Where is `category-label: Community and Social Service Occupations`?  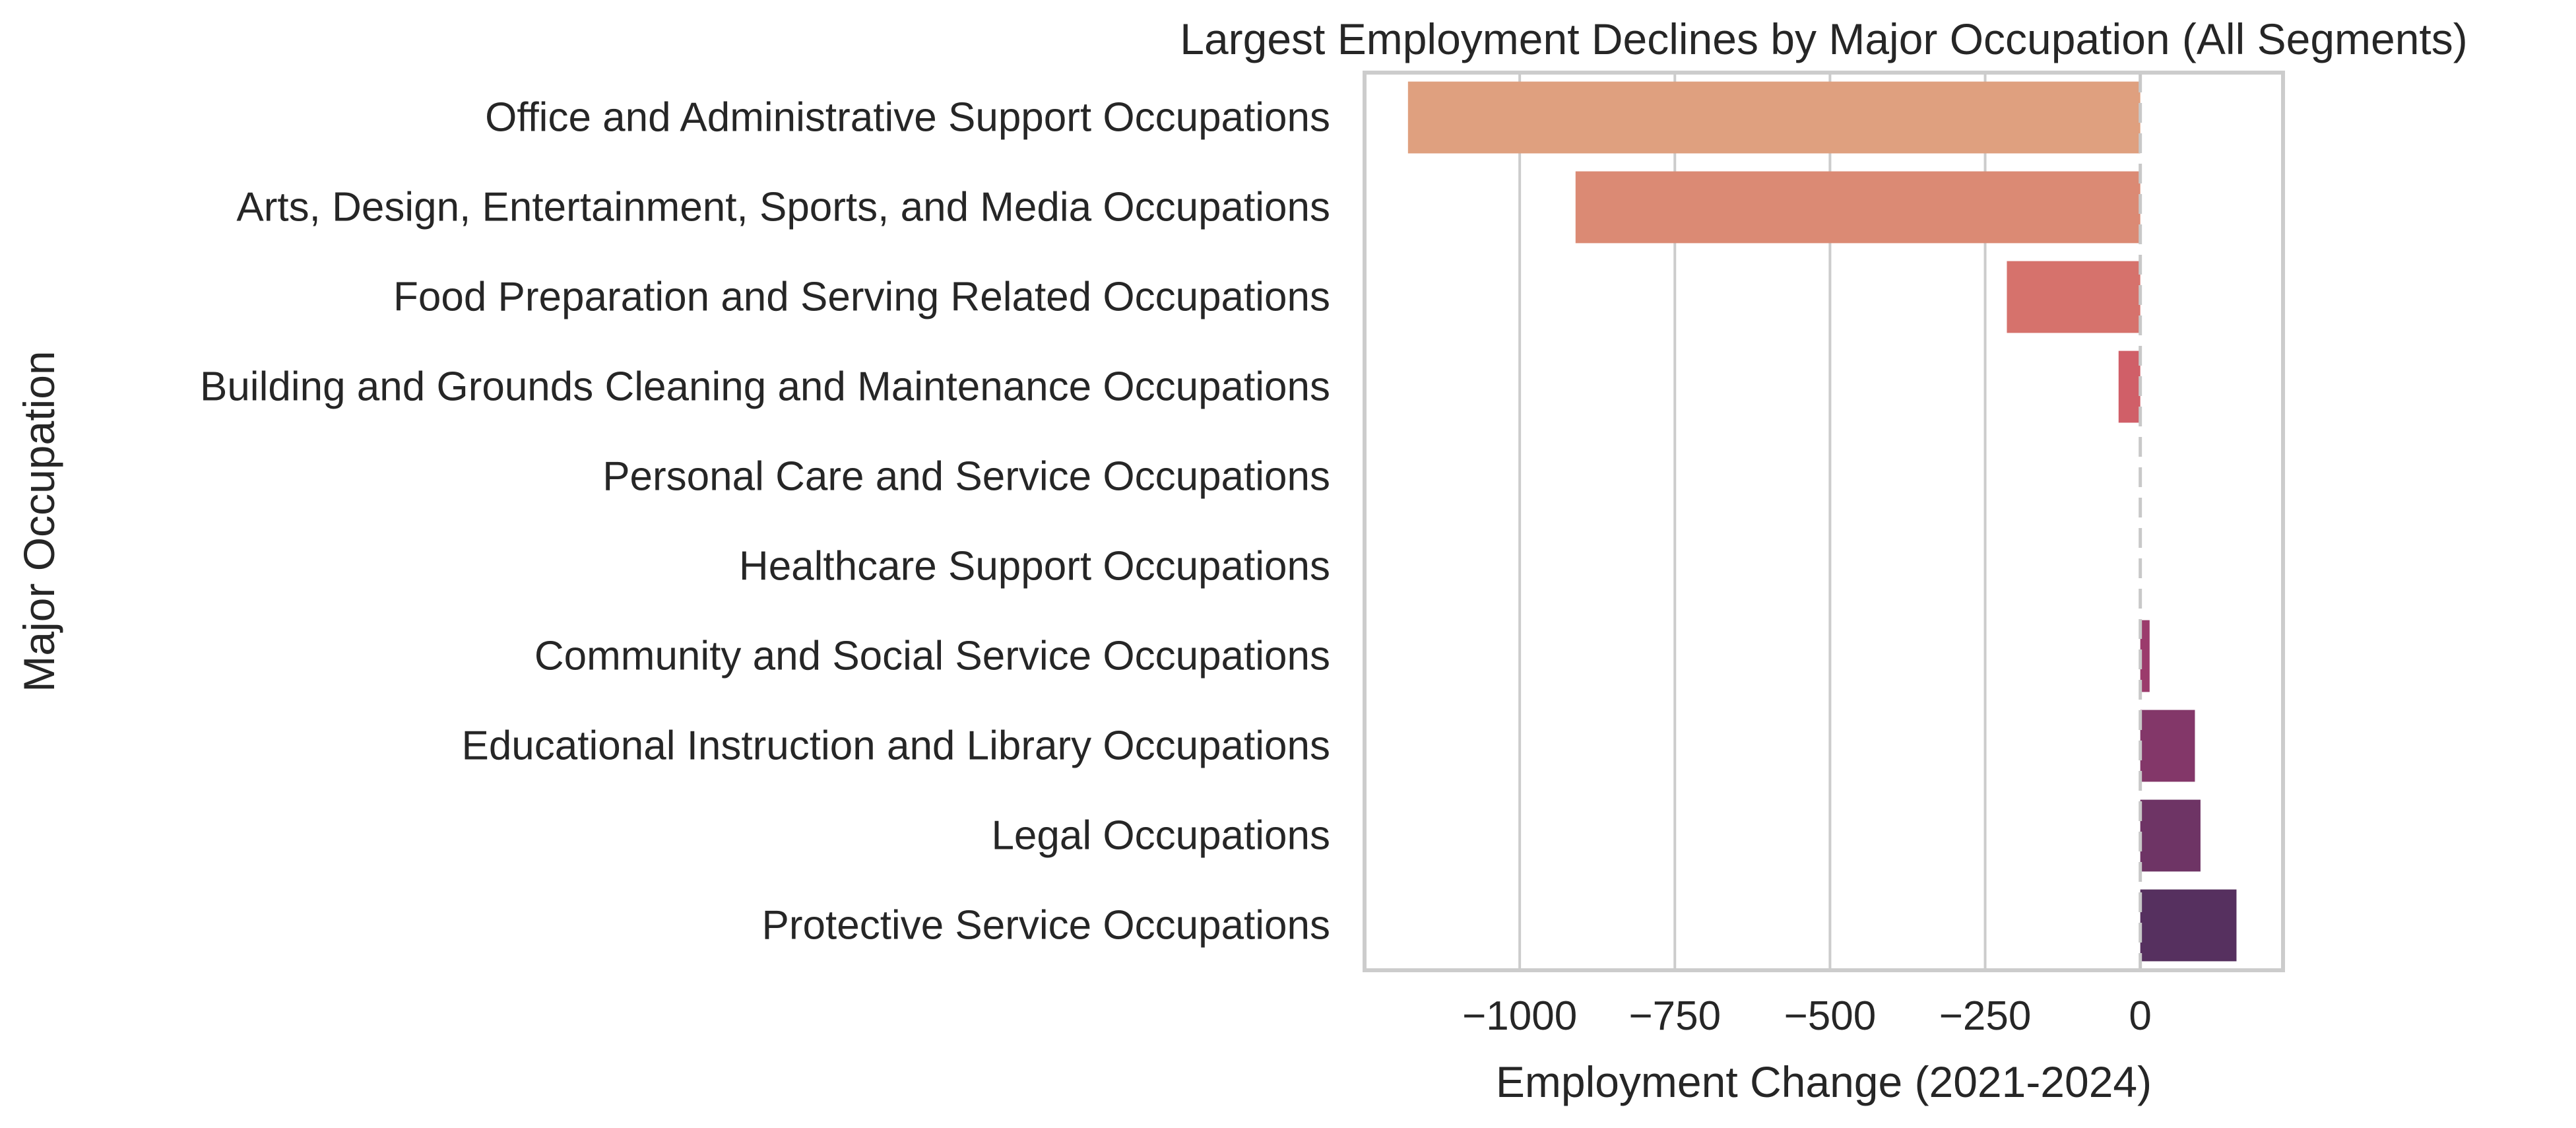 category-label: Community and Social Service Occupations is located at coordinates (932, 656).